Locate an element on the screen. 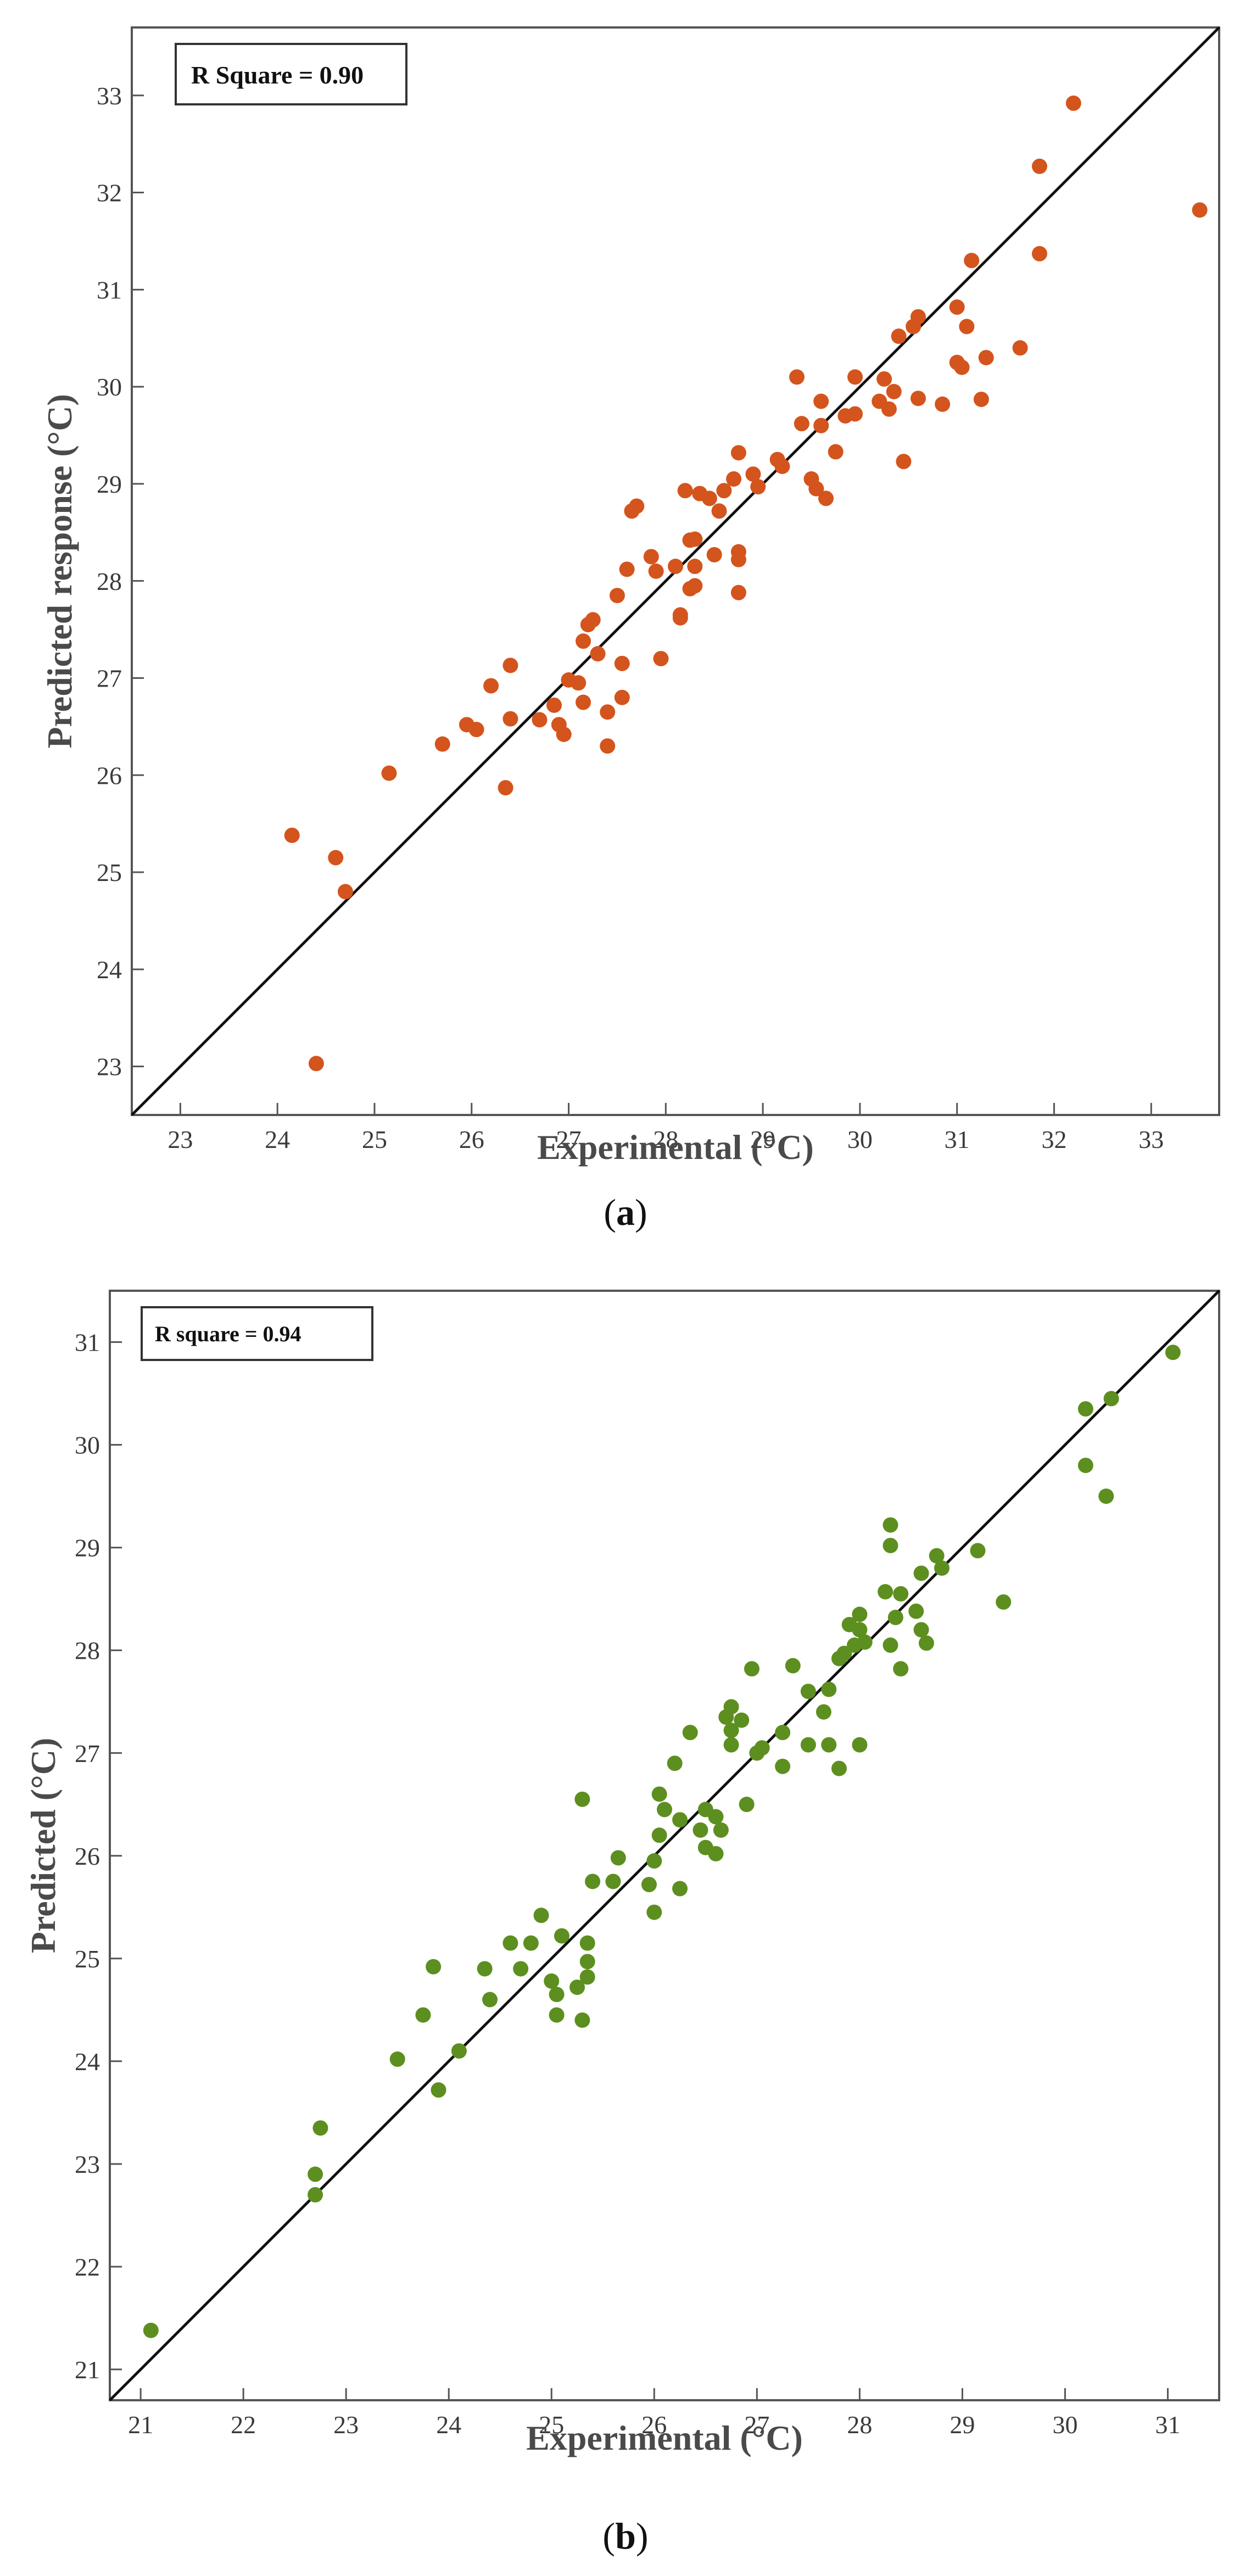  y-tick-label: 27 is located at coordinates (110, 679).